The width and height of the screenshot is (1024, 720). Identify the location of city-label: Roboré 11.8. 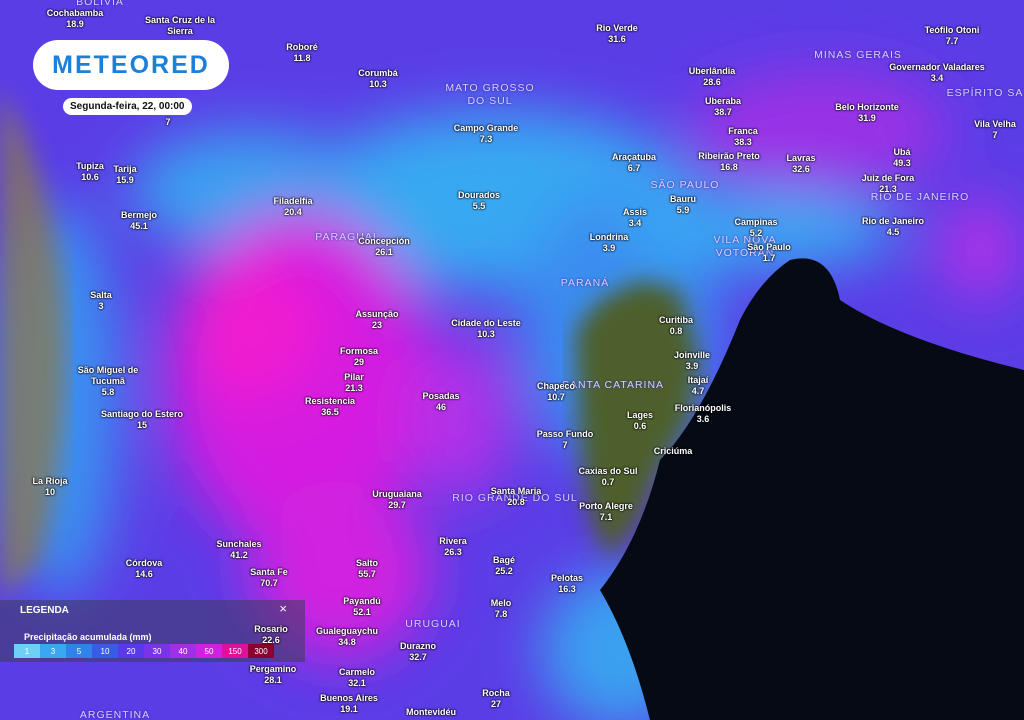
(302, 53).